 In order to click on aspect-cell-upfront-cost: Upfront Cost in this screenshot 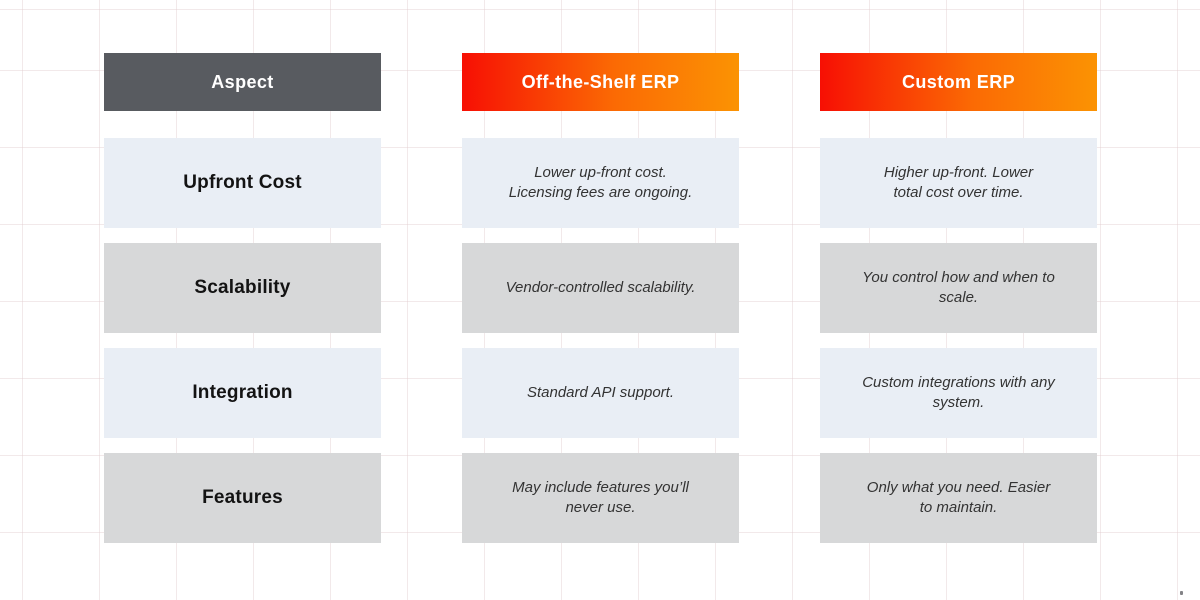, I will do `click(242, 183)`.